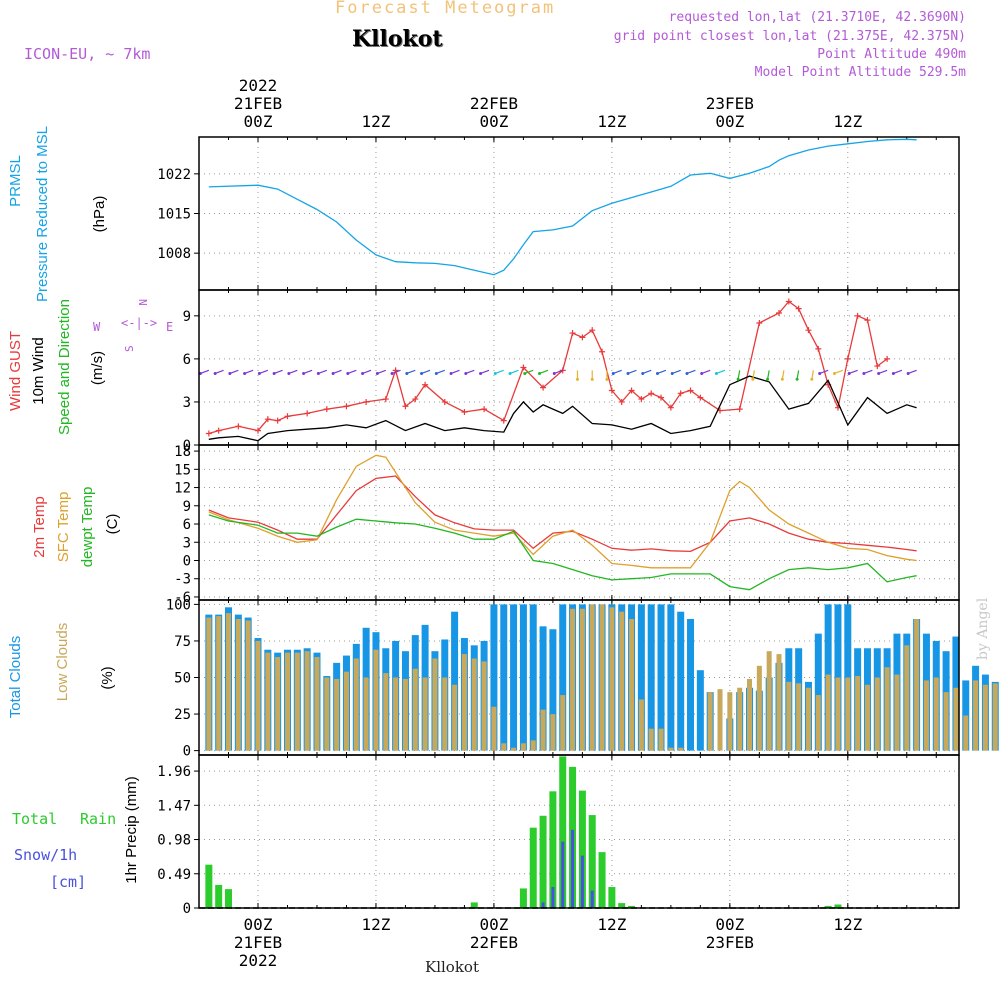 The image size is (1000, 1000). I want to click on wind-unit-label: (m/s), so click(97, 368).